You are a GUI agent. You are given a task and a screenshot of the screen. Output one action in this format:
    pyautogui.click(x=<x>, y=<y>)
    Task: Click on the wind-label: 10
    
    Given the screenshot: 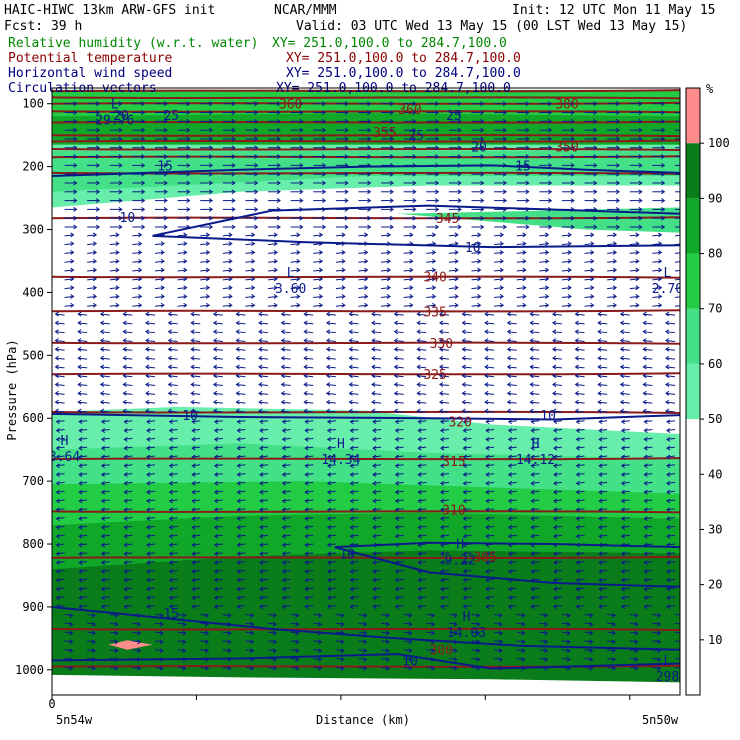 What is the action you would take?
    pyautogui.click(x=548, y=416)
    